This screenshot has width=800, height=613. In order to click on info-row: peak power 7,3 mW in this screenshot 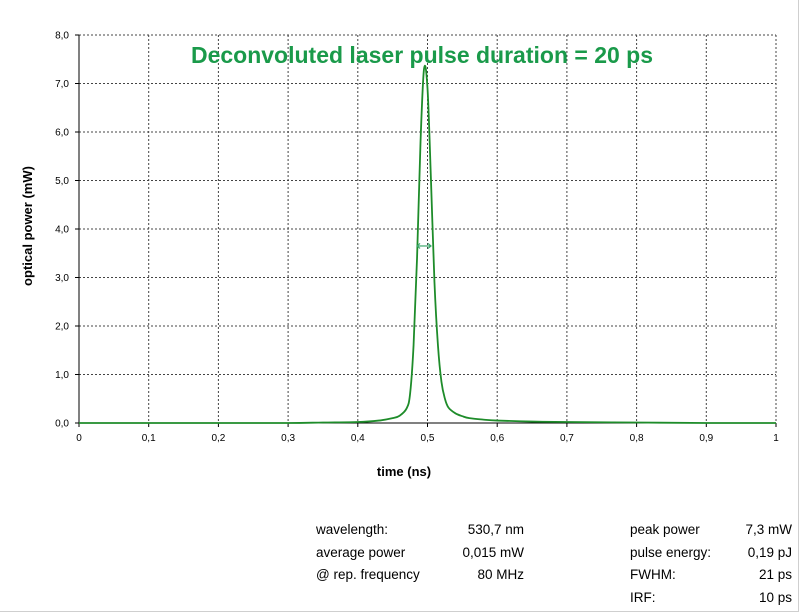, I will do `click(711, 530)`.